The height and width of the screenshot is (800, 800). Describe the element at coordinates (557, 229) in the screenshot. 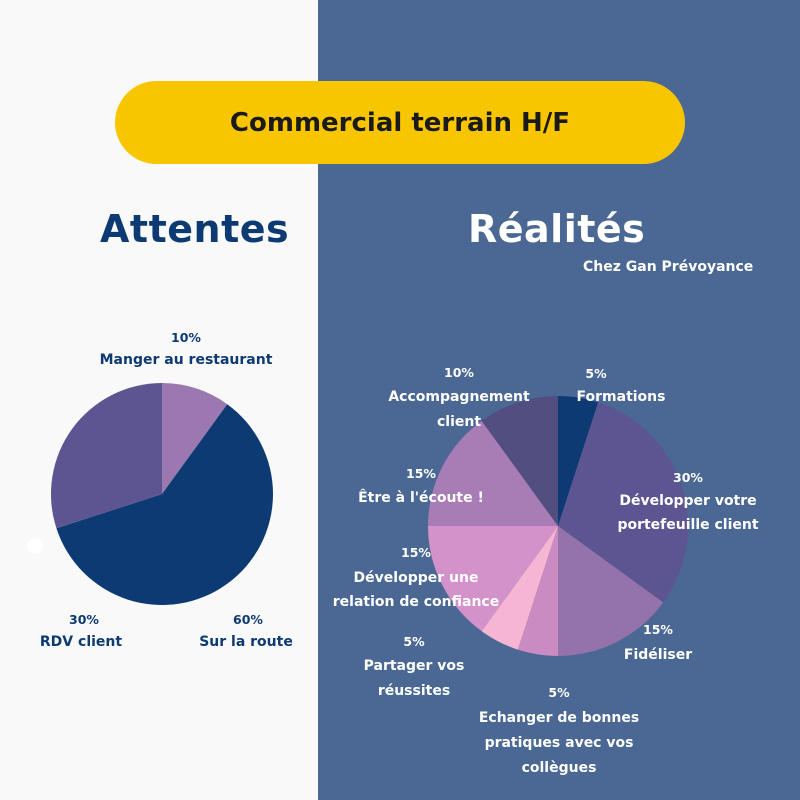

I see `realites-heading: Réalités` at that location.